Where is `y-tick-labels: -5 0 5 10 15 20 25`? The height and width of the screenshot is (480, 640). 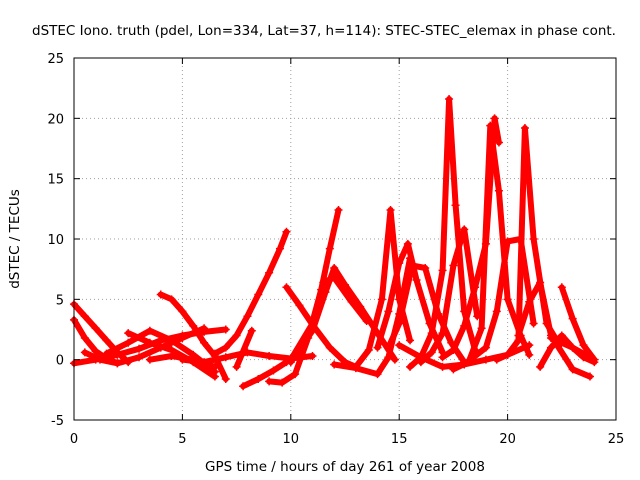
y-tick-labels: -5 0 5 10 15 20 25 is located at coordinates (55, 240).